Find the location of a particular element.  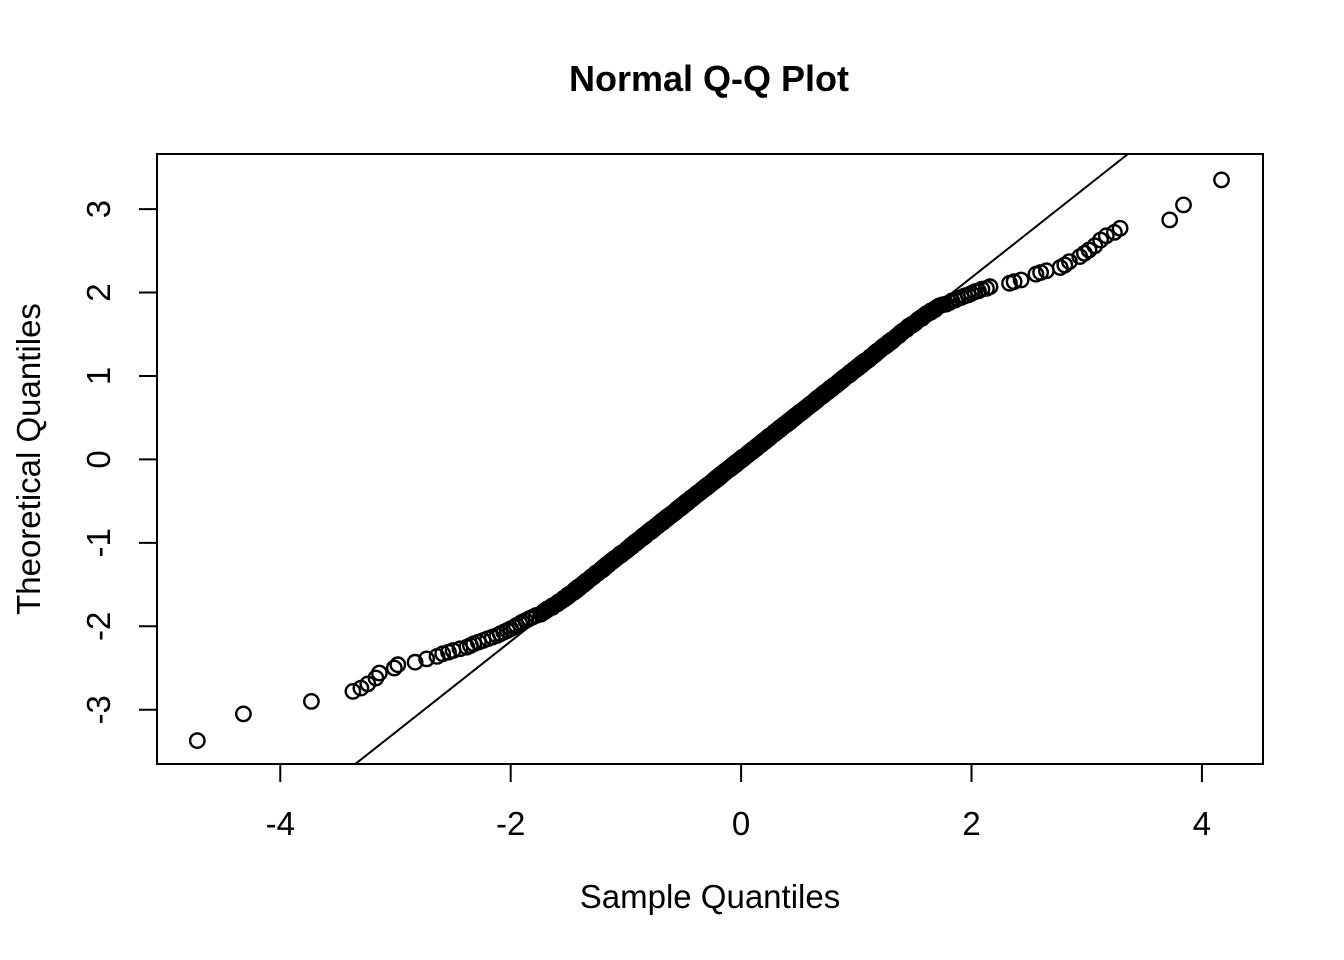

x-tick-label: 0 is located at coordinates (741, 823).